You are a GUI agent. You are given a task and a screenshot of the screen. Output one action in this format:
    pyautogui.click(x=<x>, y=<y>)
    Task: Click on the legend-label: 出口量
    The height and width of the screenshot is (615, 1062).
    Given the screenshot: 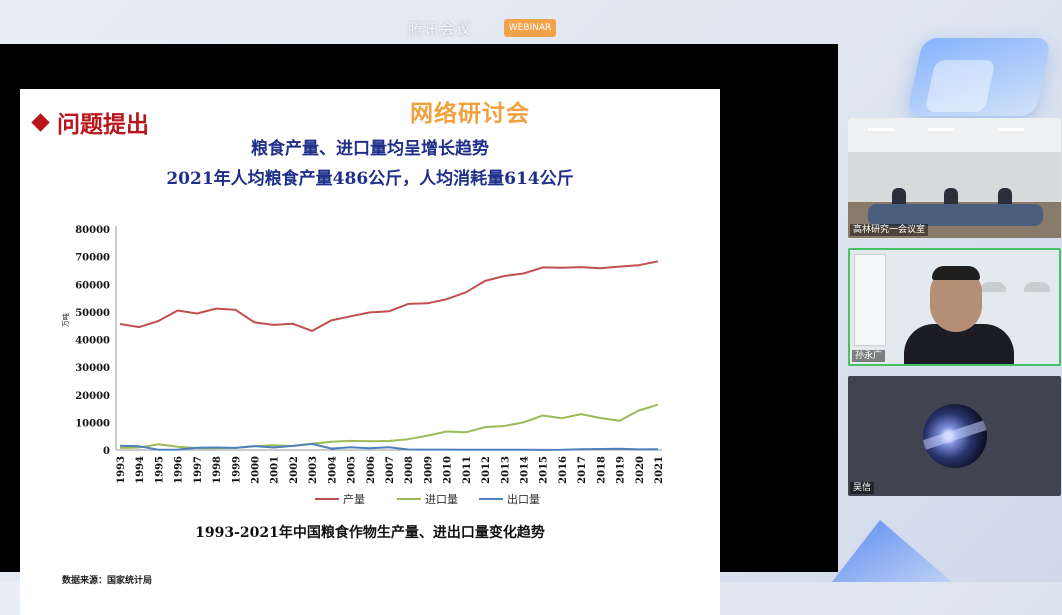 What is the action you would take?
    pyautogui.click(x=523, y=499)
    